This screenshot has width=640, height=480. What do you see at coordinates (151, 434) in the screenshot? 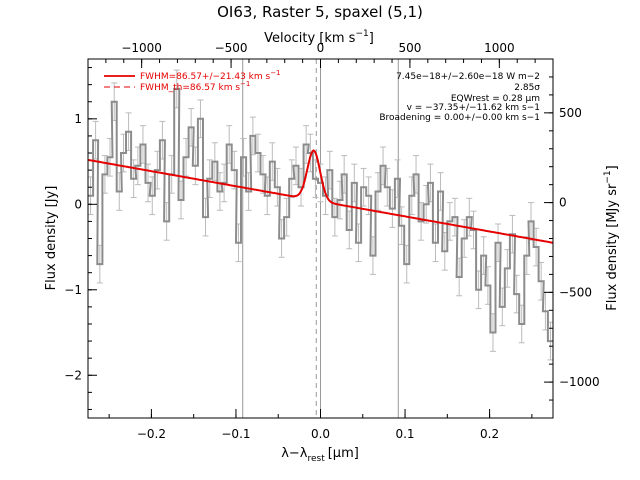
I see `x-tick-label: −0.2` at bounding box center [151, 434].